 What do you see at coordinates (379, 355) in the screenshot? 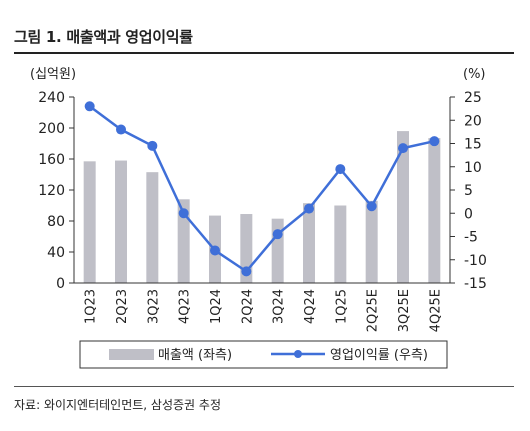
I see `legend-line-label: 영업이익률 (우측)` at bounding box center [379, 355].